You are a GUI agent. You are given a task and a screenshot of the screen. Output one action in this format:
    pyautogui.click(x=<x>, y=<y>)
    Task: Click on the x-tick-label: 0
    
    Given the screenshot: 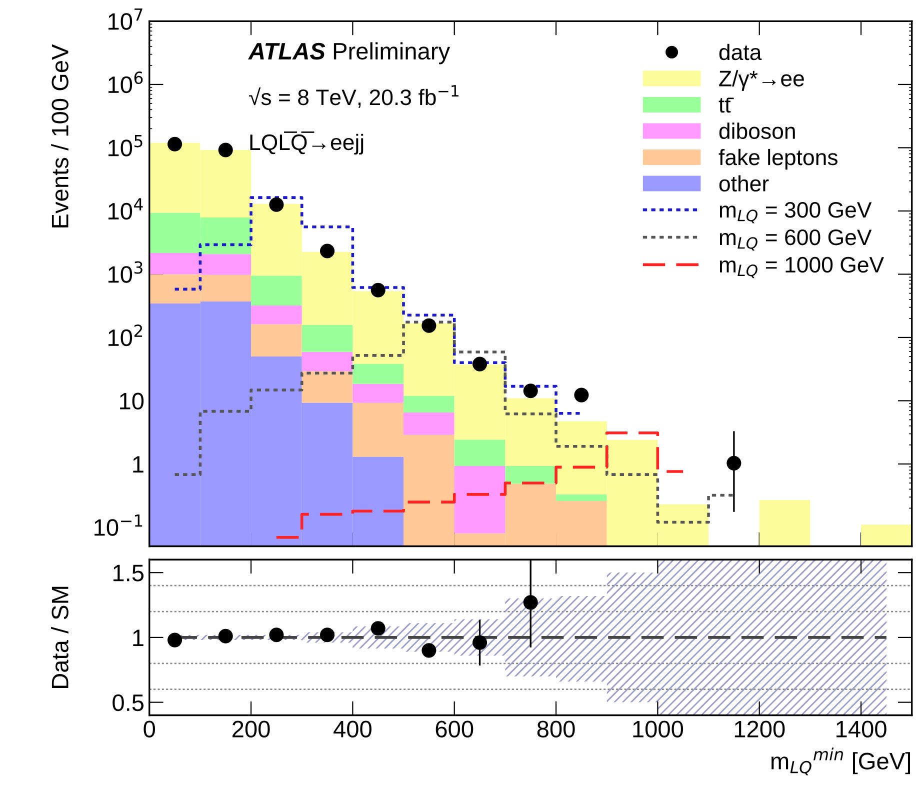 What is the action you would take?
    pyautogui.click(x=150, y=729)
    